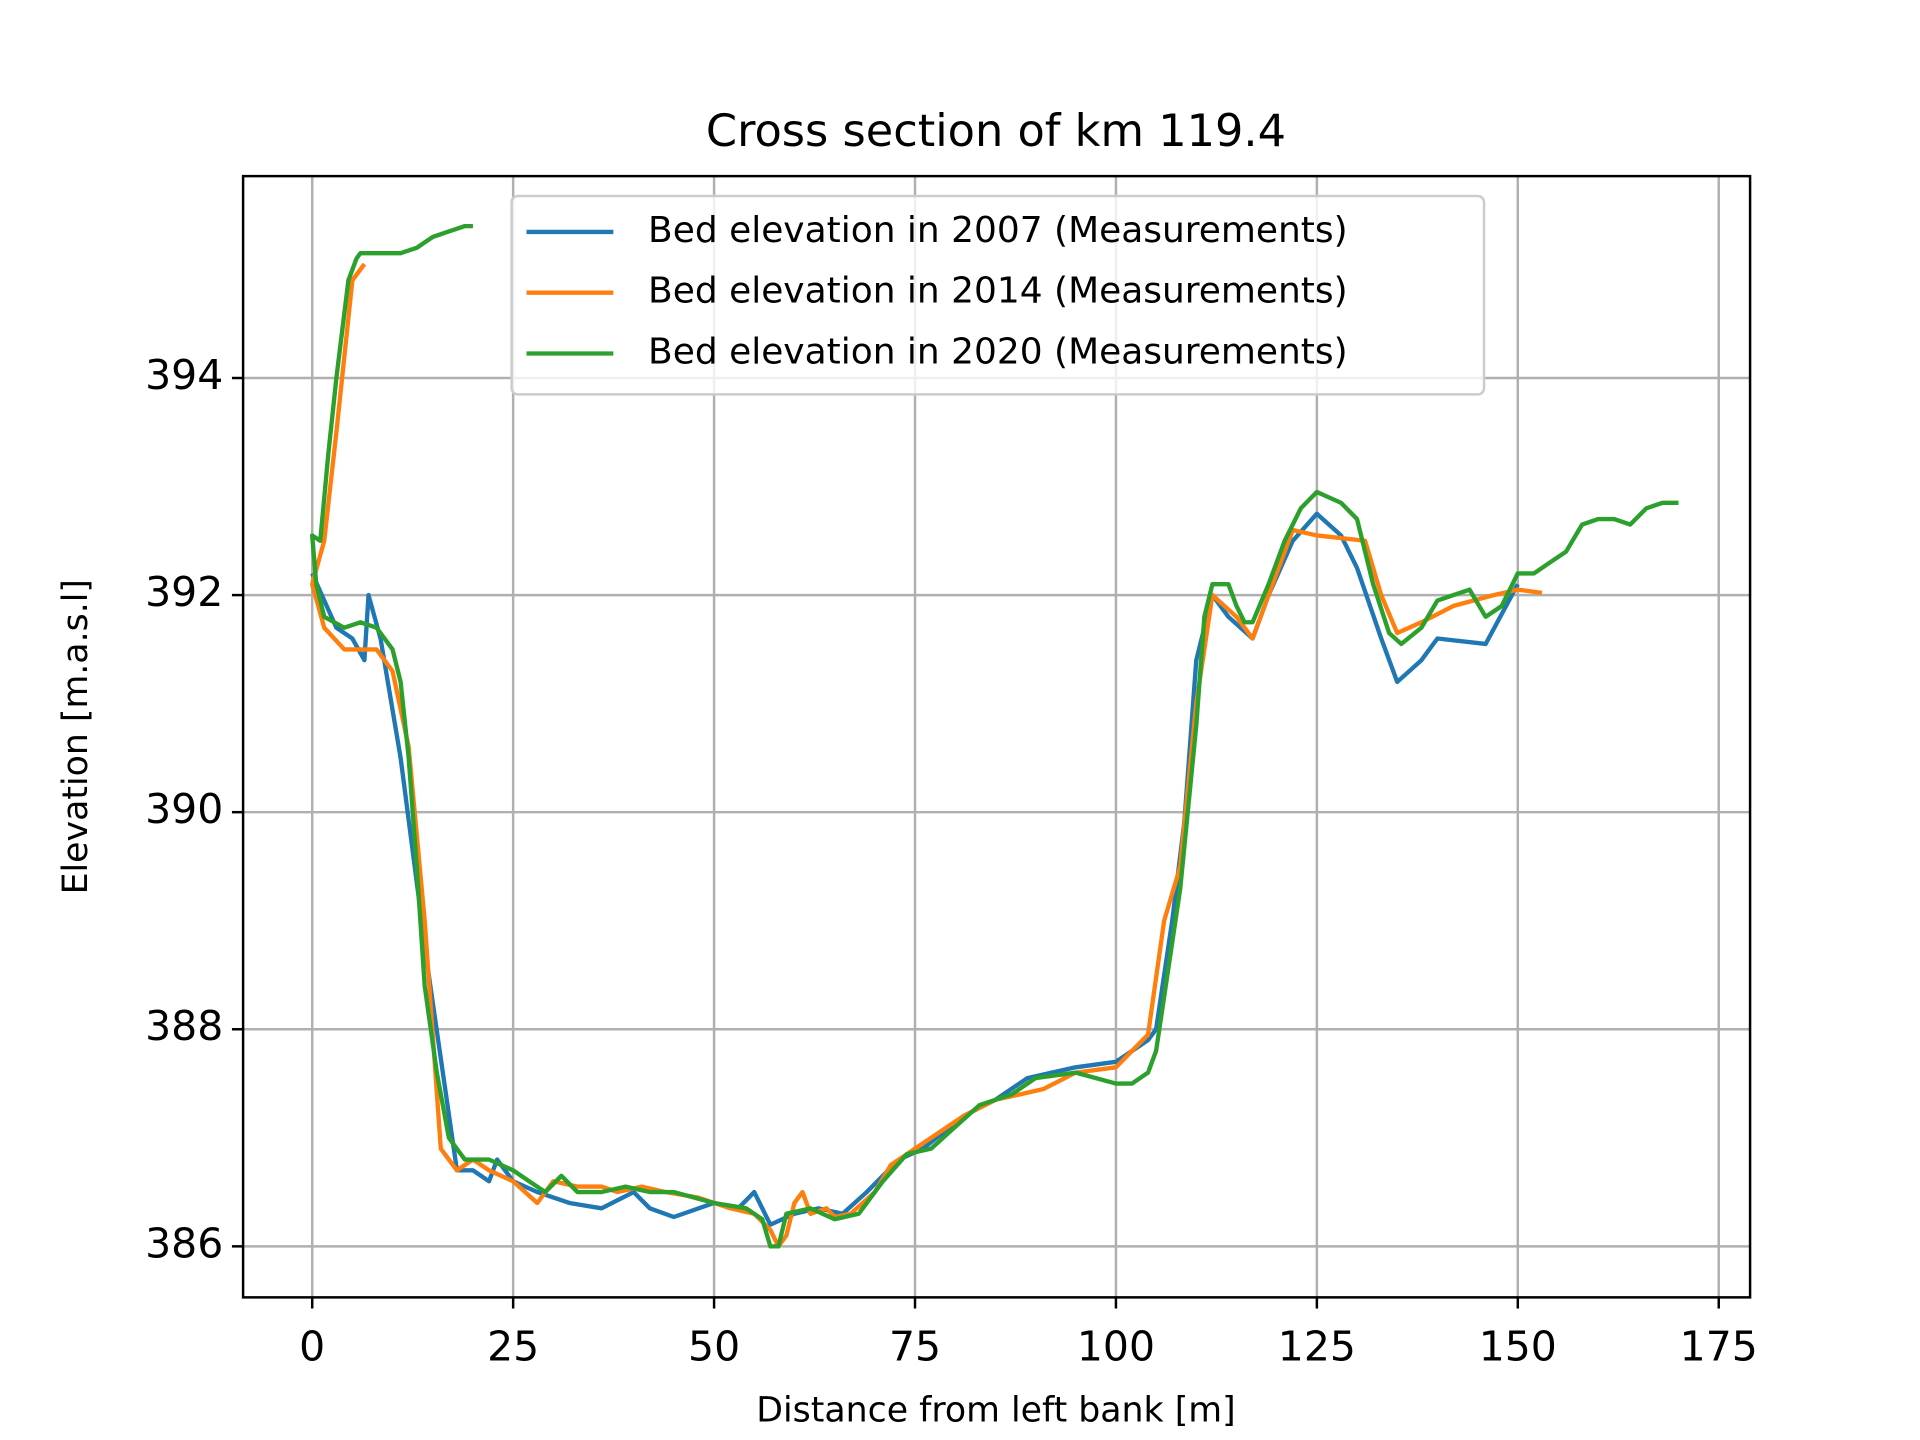 The height and width of the screenshot is (1440, 1920). What do you see at coordinates (1317, 1346) in the screenshot?
I see `x-tick-label: 125` at bounding box center [1317, 1346].